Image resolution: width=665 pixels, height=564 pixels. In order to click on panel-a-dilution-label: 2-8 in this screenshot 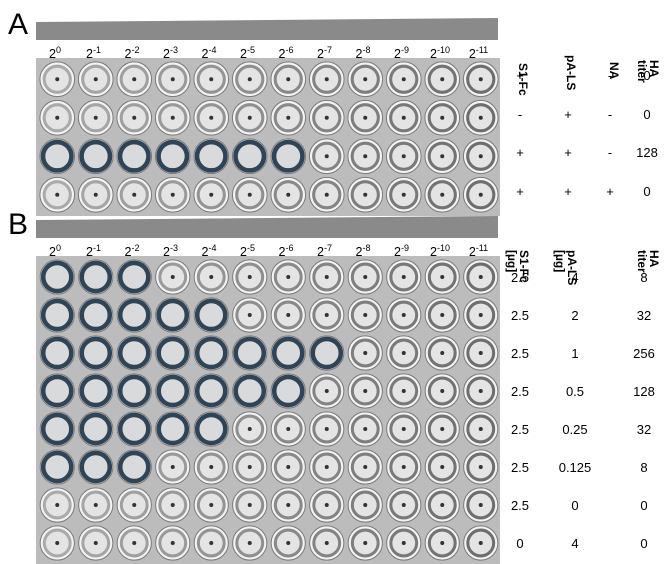, I will do `click(363, 53)`.